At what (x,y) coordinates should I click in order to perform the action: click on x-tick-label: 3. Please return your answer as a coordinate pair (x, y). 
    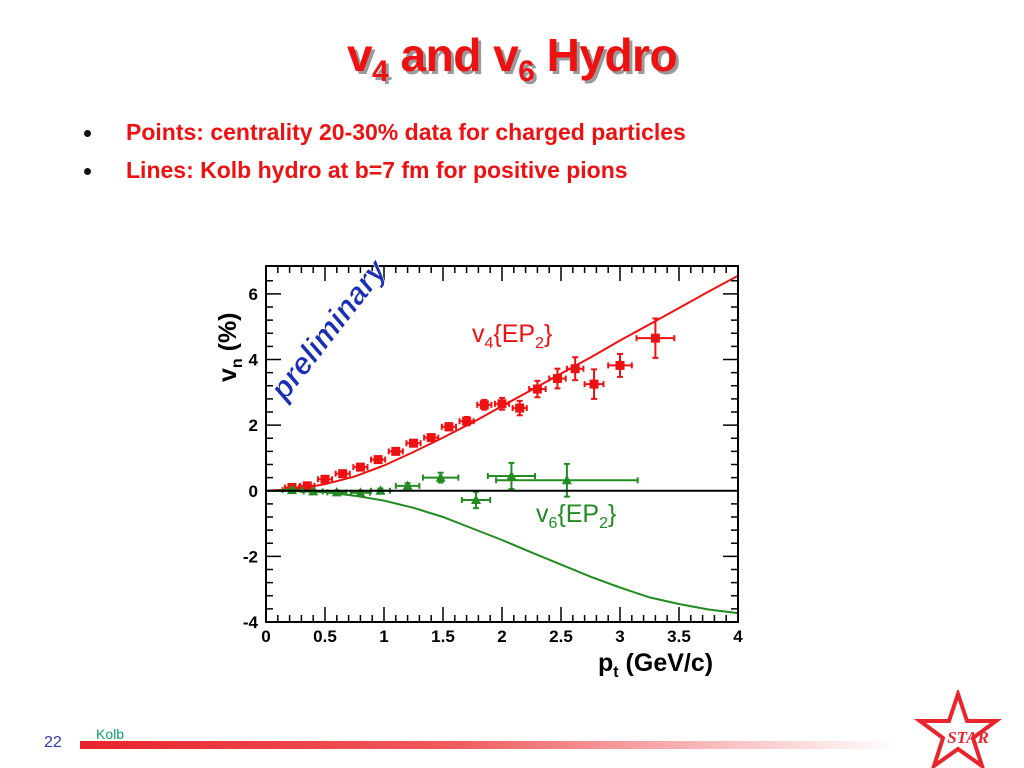
    Looking at the image, I should click on (619, 636).